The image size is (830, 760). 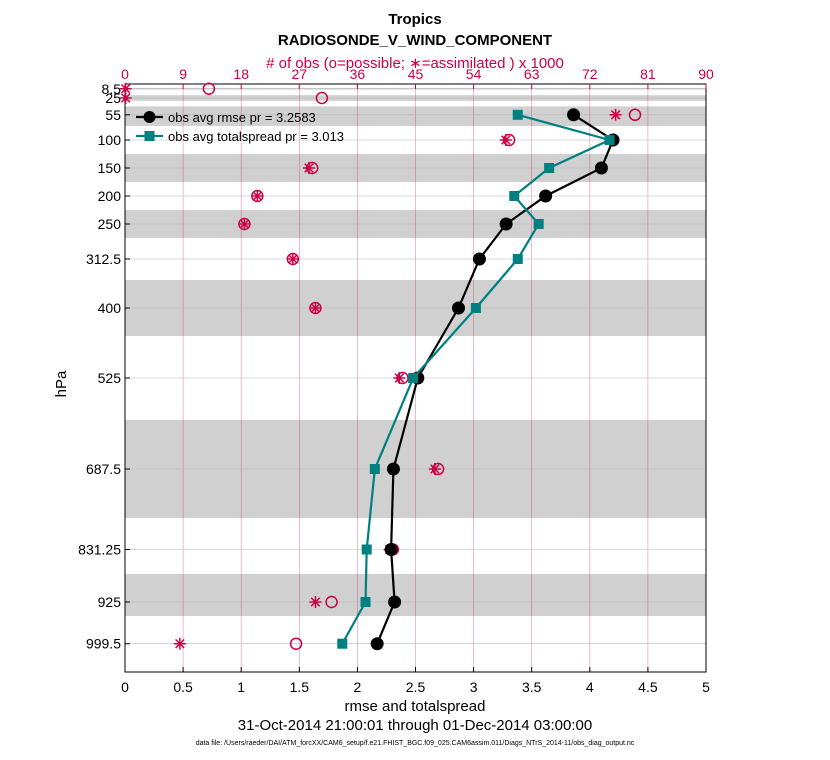 I want to click on chart-title: Tropics, so click(x=414, y=19).